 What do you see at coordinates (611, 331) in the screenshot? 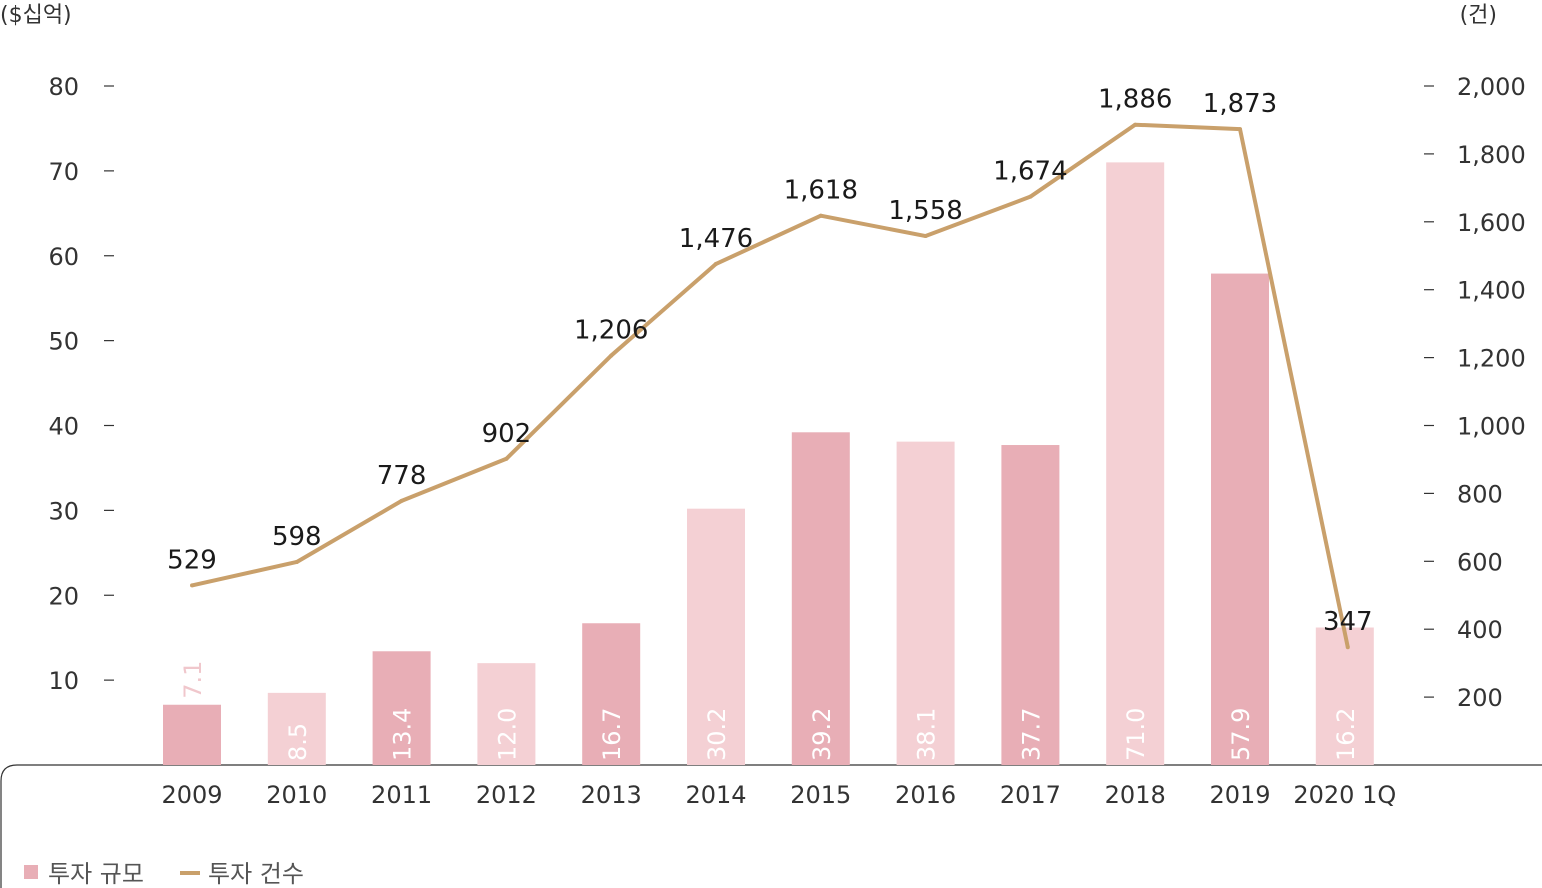
I see `line-value-label: 1,206` at bounding box center [611, 331].